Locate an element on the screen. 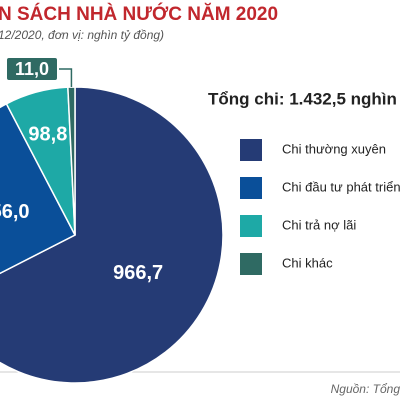 This screenshot has width=400, height=400. legend-label: Chi đầu tư phát triển is located at coordinates (341, 186).